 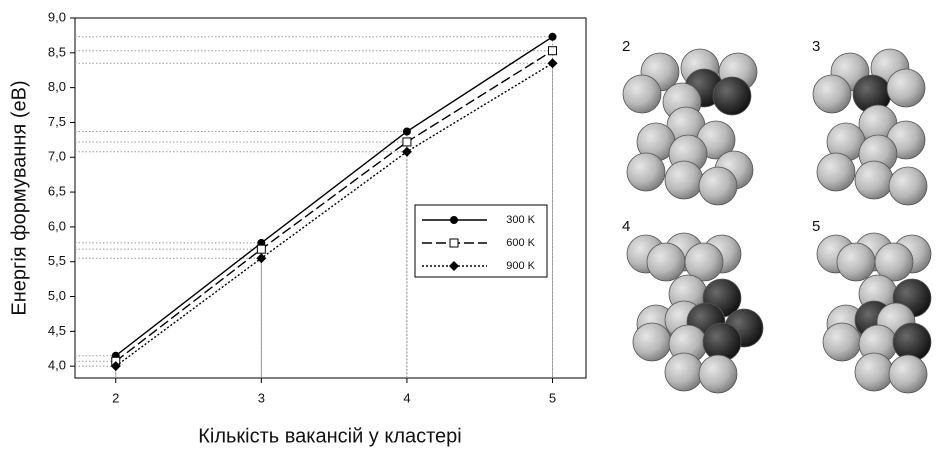 I want to click on y-axis-title: Енергія формування (еВ), so click(x=19, y=197).